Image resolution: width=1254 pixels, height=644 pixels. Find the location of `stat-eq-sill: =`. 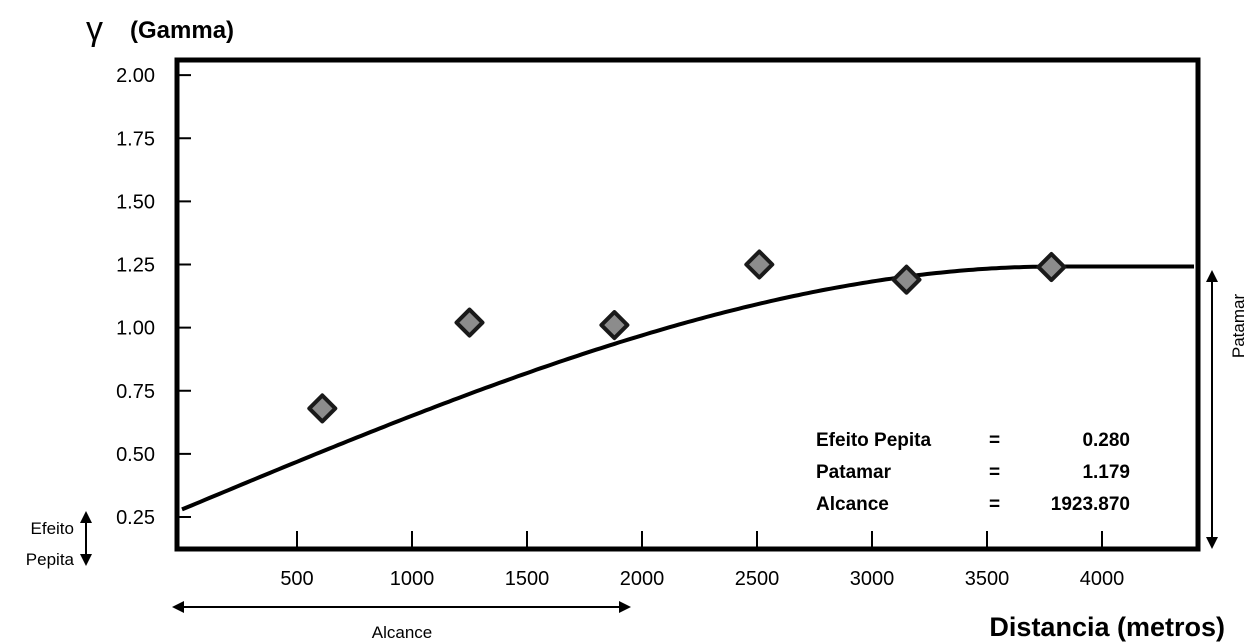

stat-eq-sill: = is located at coordinates (994, 472).